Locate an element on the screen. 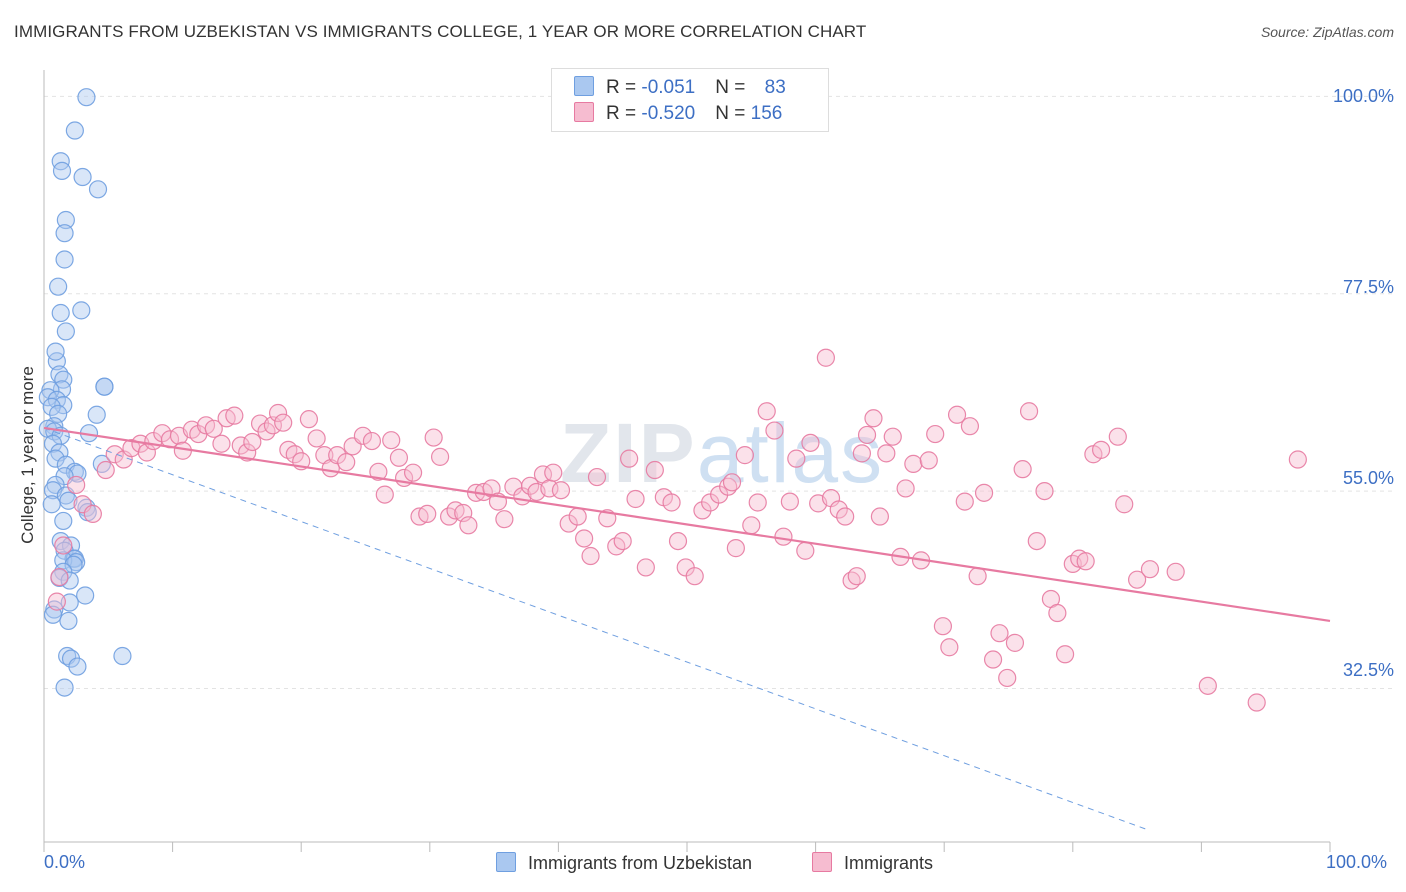 This screenshot has height=892, width=1406. legend-n-label: N = is located at coordinates (733, 113).